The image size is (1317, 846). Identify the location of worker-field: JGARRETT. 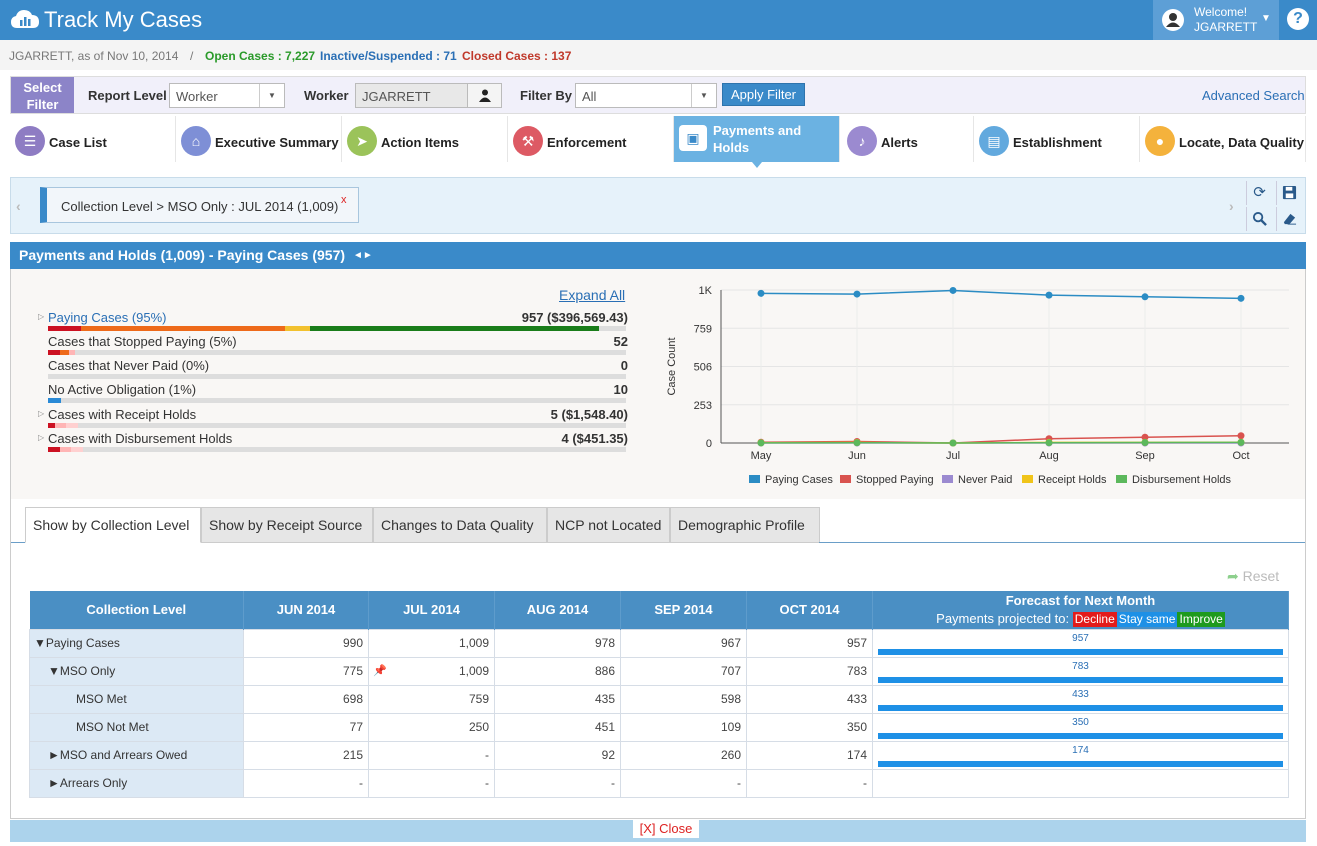
(428, 95).